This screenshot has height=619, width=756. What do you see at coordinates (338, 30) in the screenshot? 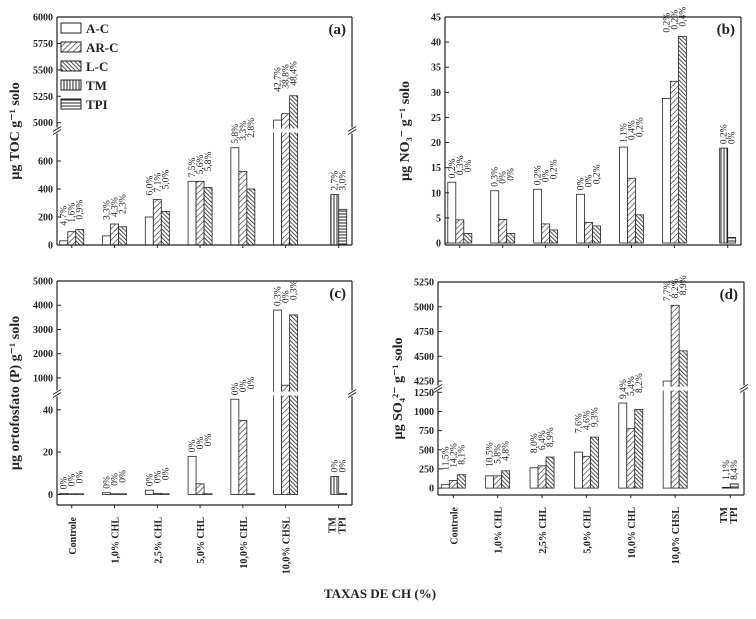
I see `panel-tag: (a)` at bounding box center [338, 30].